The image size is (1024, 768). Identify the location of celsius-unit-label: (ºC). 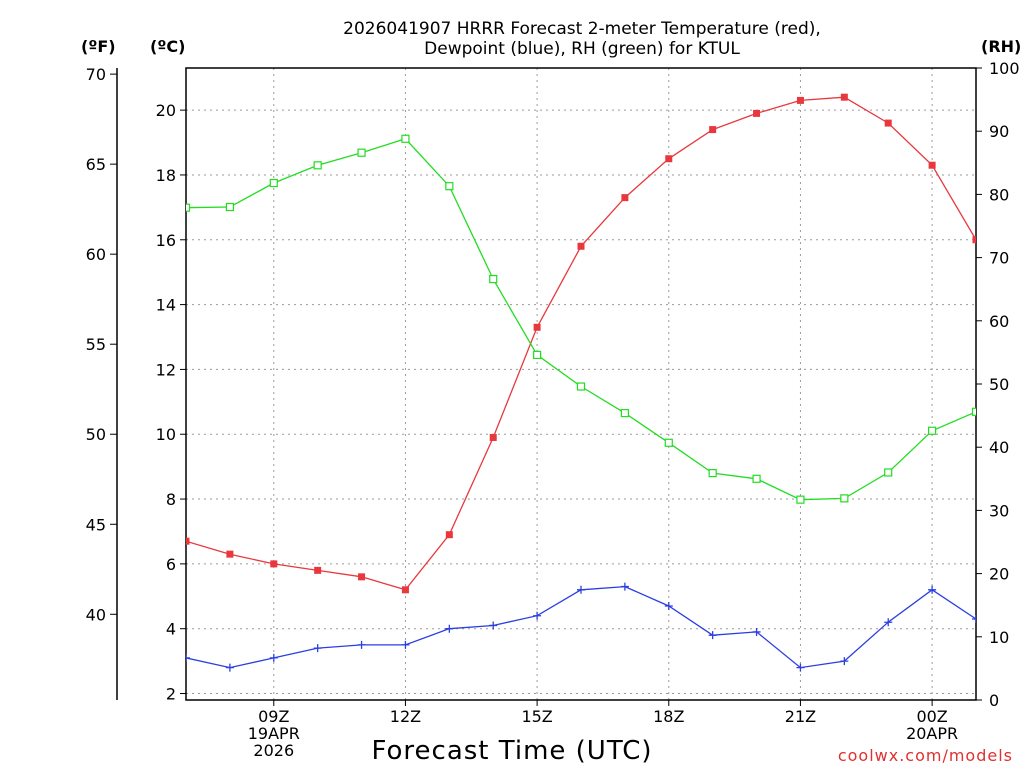
(167, 46).